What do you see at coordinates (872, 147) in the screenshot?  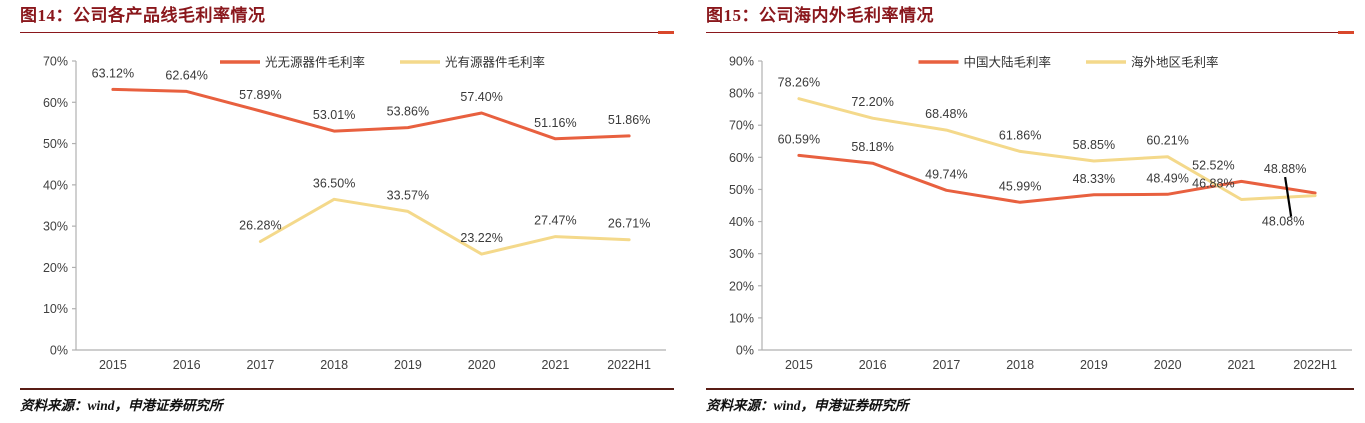 I see `data-label: 58.18%` at bounding box center [872, 147].